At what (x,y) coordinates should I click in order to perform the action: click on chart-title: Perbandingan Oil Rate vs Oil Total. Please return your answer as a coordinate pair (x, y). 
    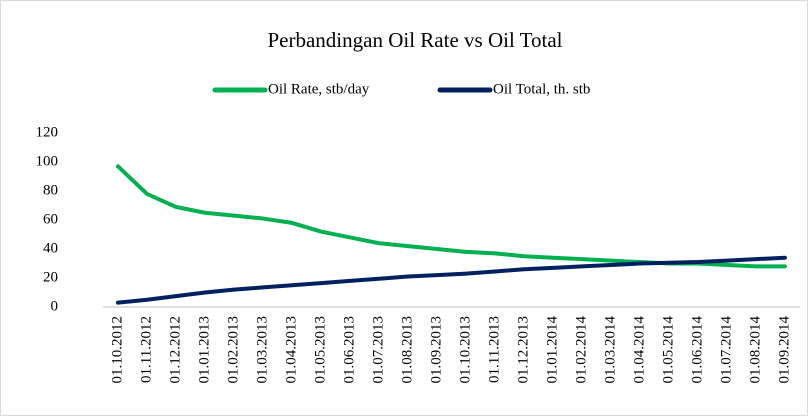
    Looking at the image, I should click on (414, 40).